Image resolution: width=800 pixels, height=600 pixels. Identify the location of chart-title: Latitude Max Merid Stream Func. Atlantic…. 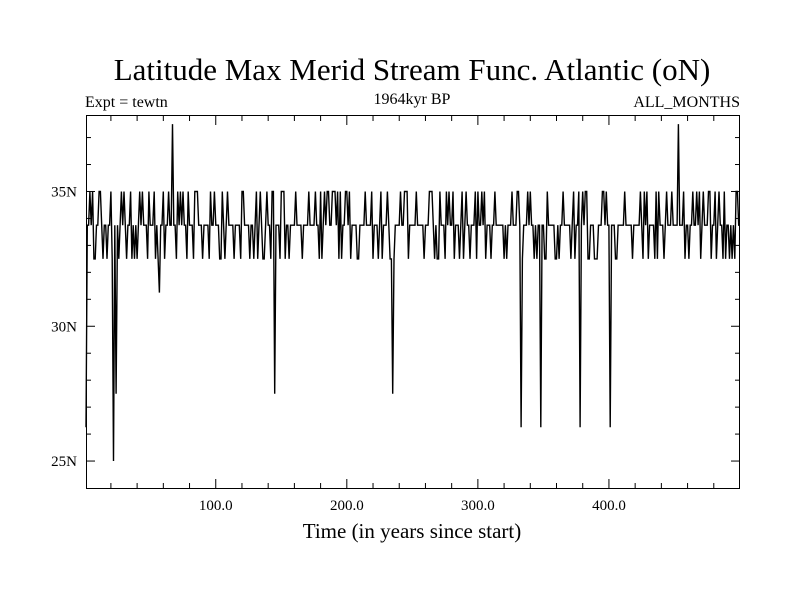
(412, 69).